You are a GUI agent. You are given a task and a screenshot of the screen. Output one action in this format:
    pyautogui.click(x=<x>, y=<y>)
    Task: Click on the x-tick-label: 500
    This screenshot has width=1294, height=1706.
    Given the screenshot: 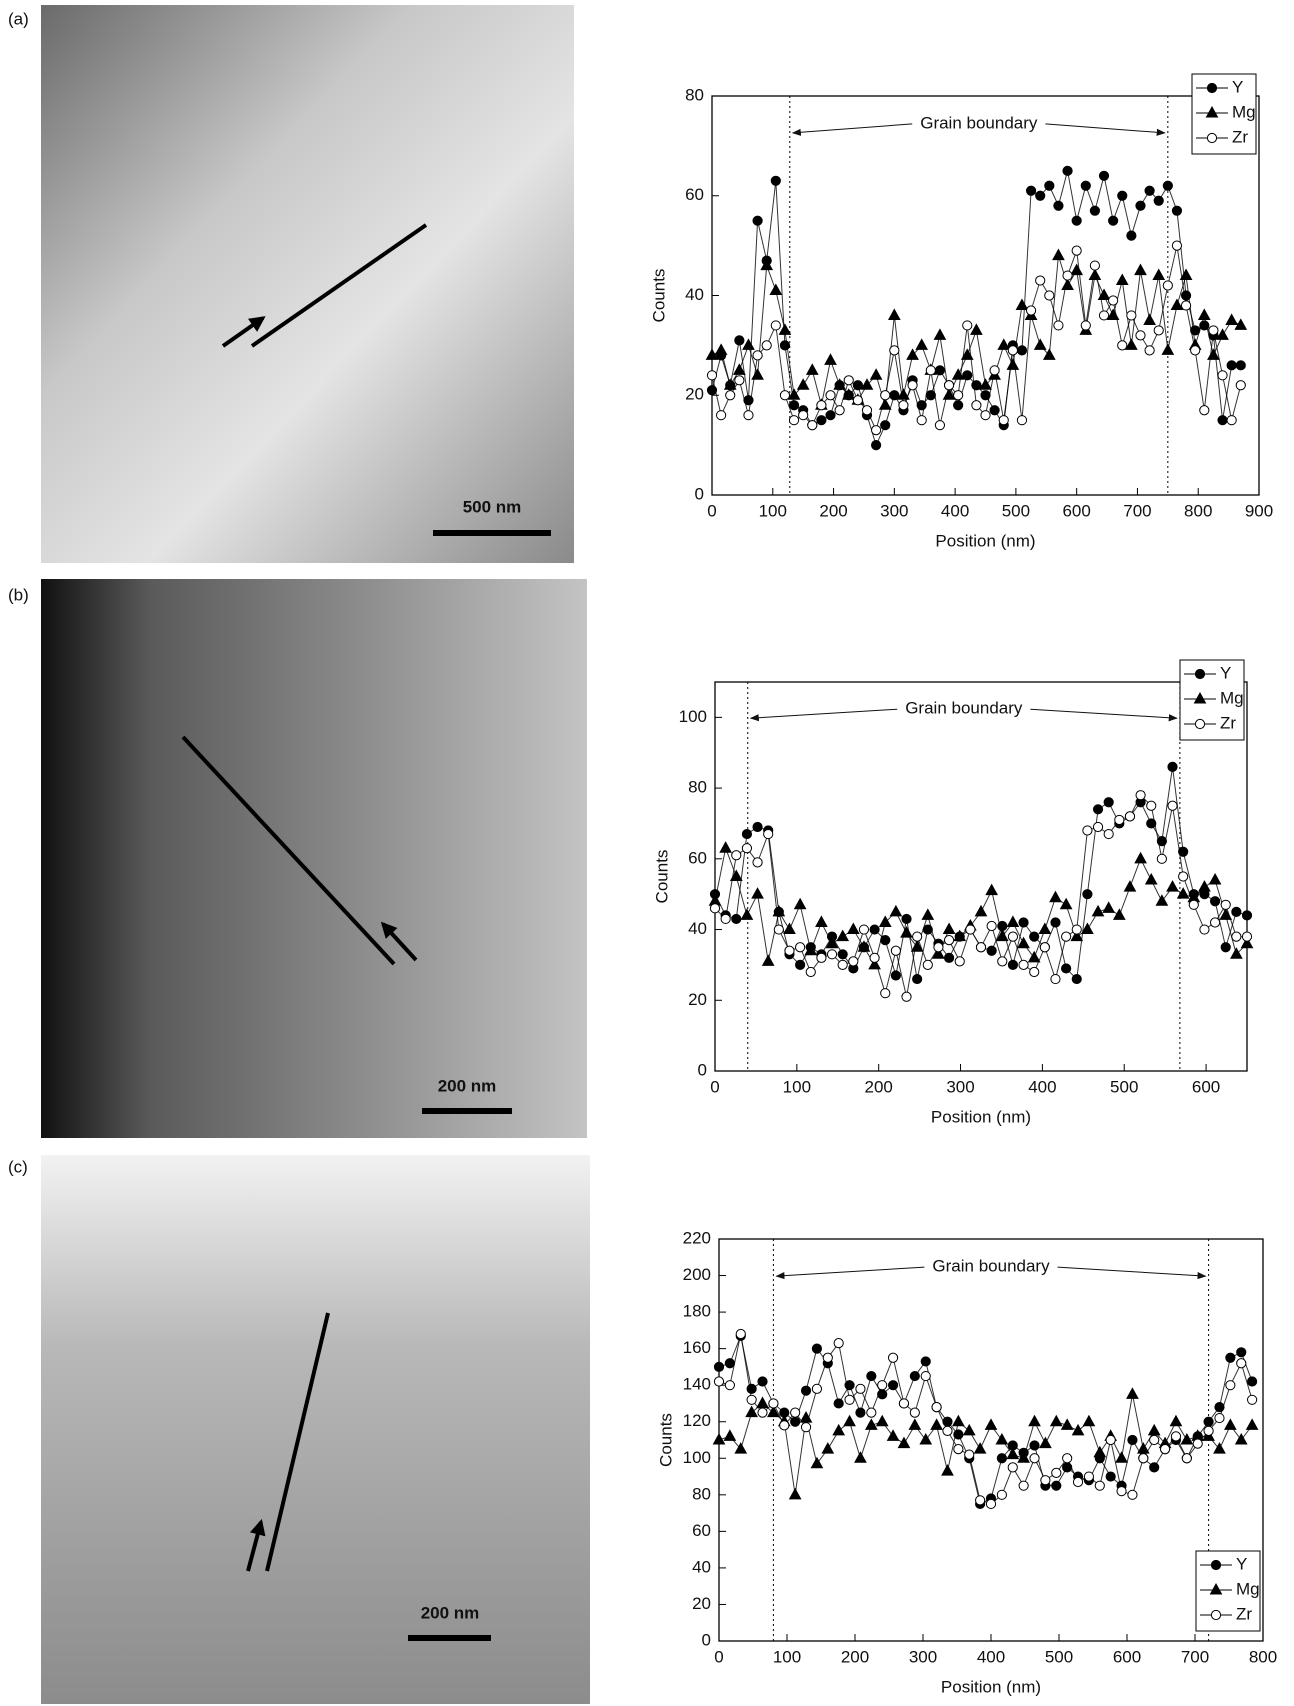 What is the action you would take?
    pyautogui.click(x=1124, y=1086)
    